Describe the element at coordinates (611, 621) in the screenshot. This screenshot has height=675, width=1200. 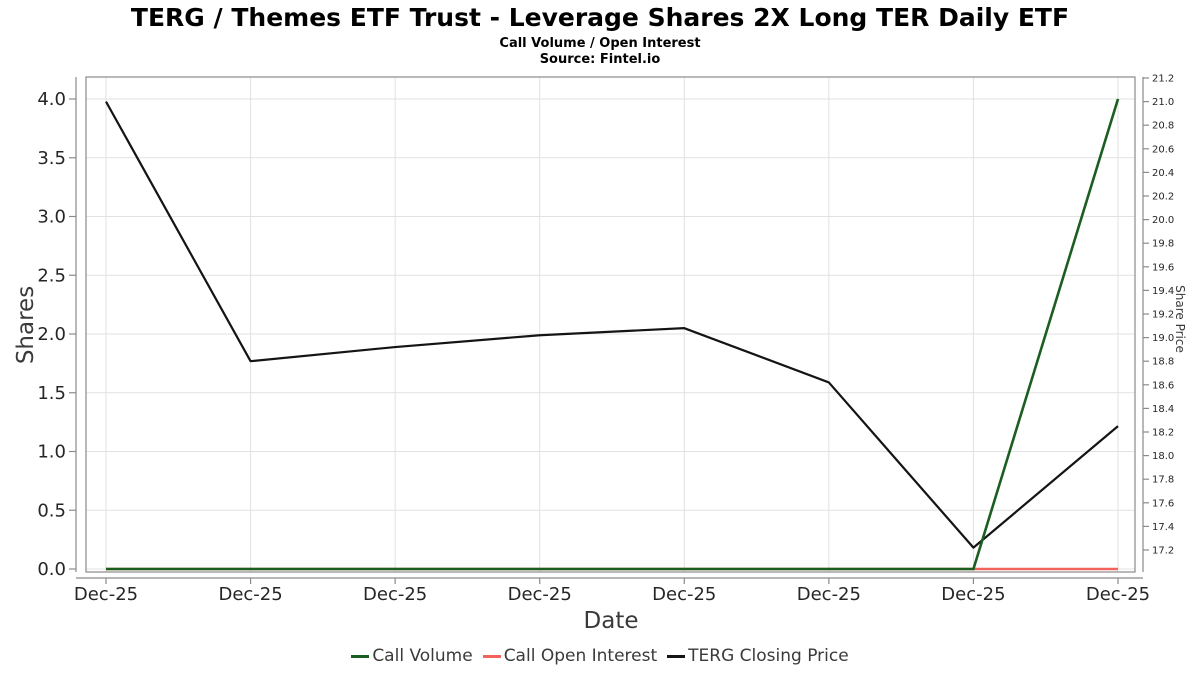
I see `x-axis-title: Date` at that location.